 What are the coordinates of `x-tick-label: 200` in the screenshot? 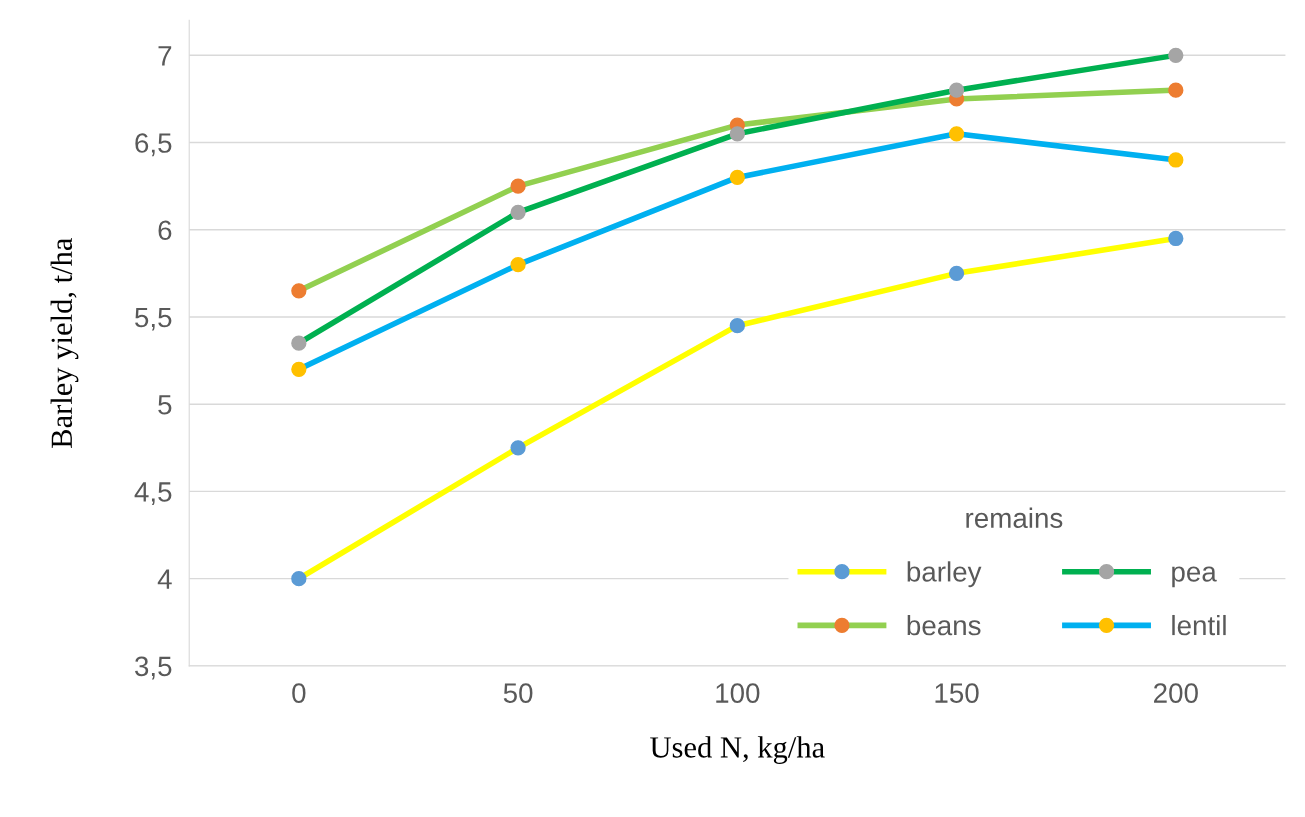 It's located at (1176, 693).